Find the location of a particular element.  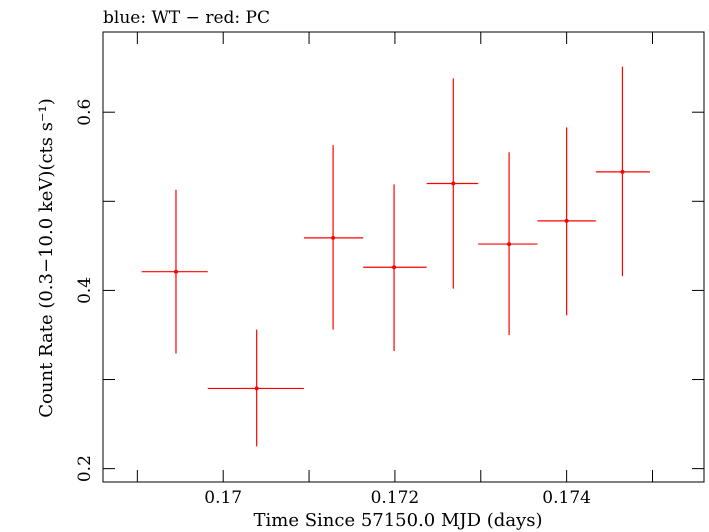

y-tick-label: 0.2 is located at coordinates (85, 468).